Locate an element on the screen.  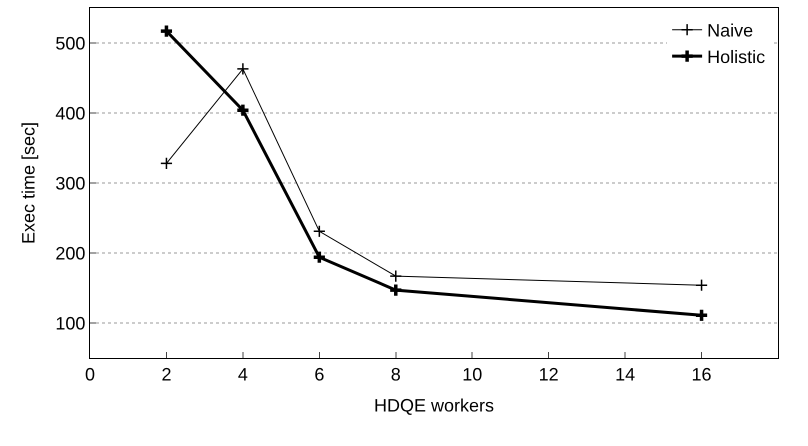
y-tick-label: 100 is located at coordinates (70, 323).